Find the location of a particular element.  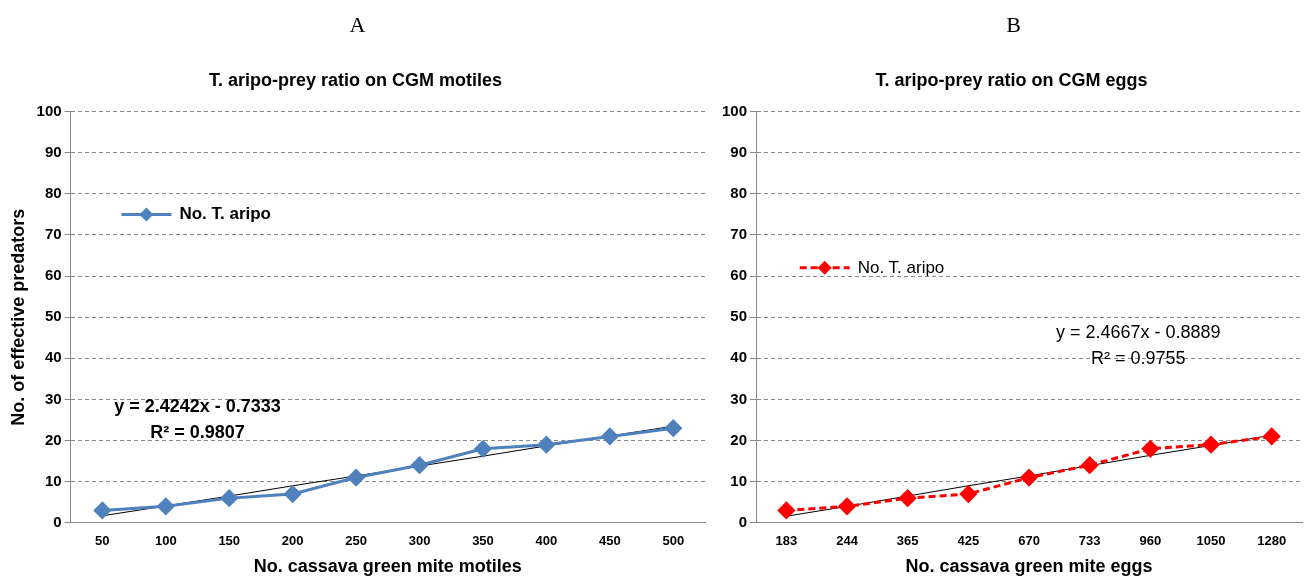

x-tick-label: 244 is located at coordinates (847, 541).